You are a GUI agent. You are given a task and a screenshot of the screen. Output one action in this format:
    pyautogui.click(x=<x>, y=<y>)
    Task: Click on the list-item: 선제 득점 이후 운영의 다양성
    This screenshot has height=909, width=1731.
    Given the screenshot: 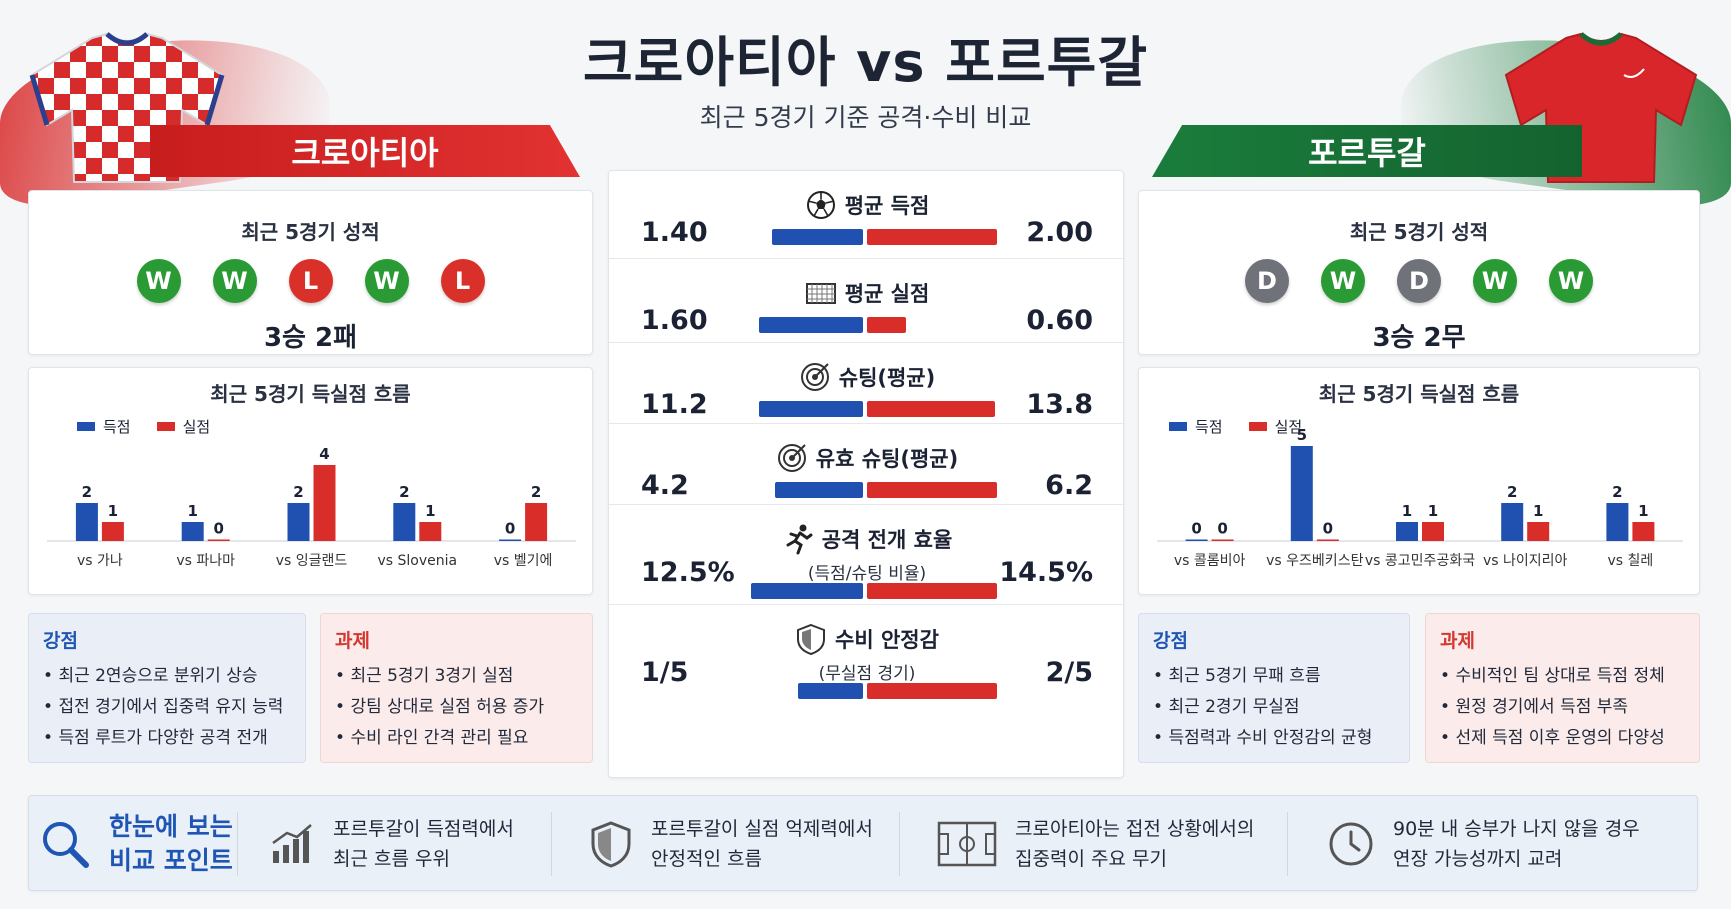 What is the action you would take?
    pyautogui.click(x=1562, y=738)
    